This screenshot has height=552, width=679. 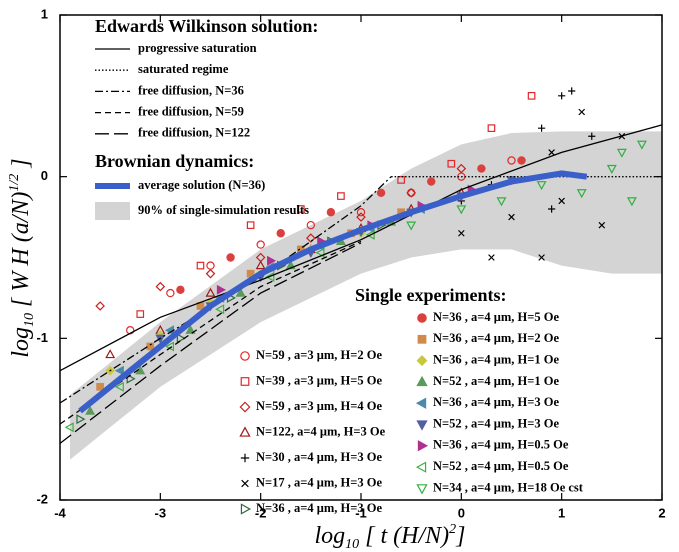 What do you see at coordinates (21, 252) in the screenshot?
I see `y-axis-label-part: [ W H (a/N)` at bounding box center [21, 252].